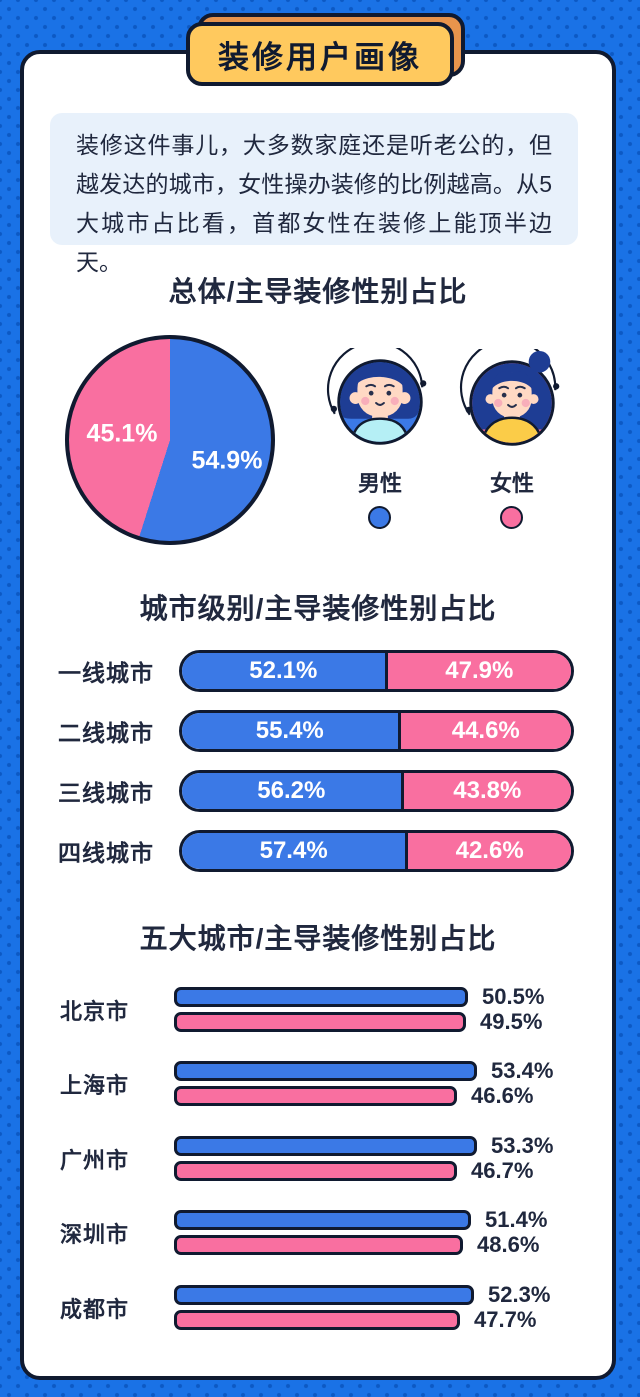  Describe the element at coordinates (511, 483) in the screenshot. I see `legend-label-female: 女性` at that location.